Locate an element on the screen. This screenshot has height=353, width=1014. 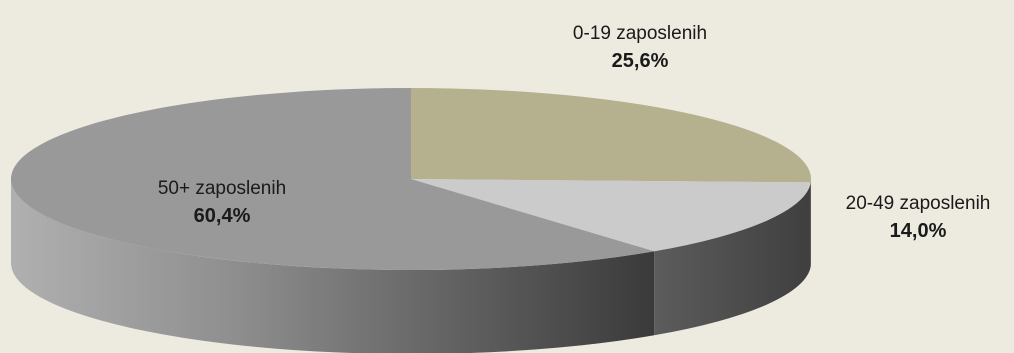
slice-label-50plus: 50+ zaposlenih 60,4% is located at coordinates (222, 202).